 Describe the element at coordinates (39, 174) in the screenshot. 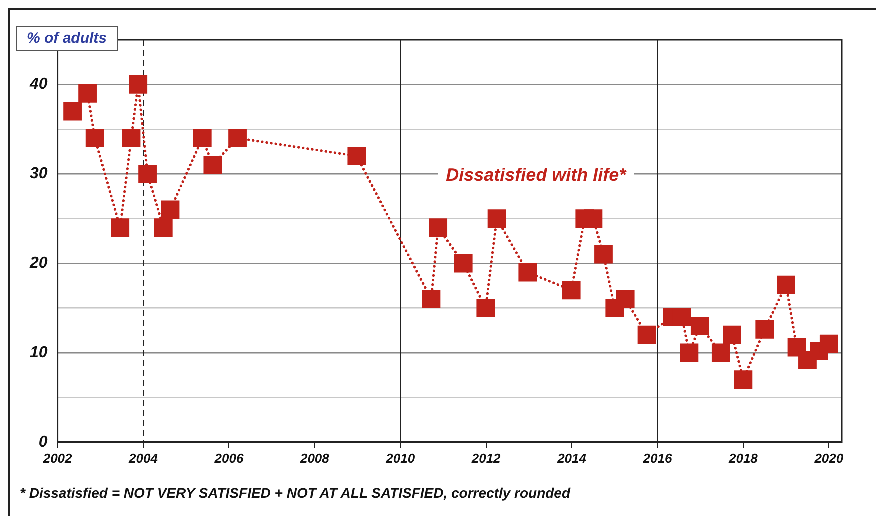

I see `y-tick-label: 30` at that location.